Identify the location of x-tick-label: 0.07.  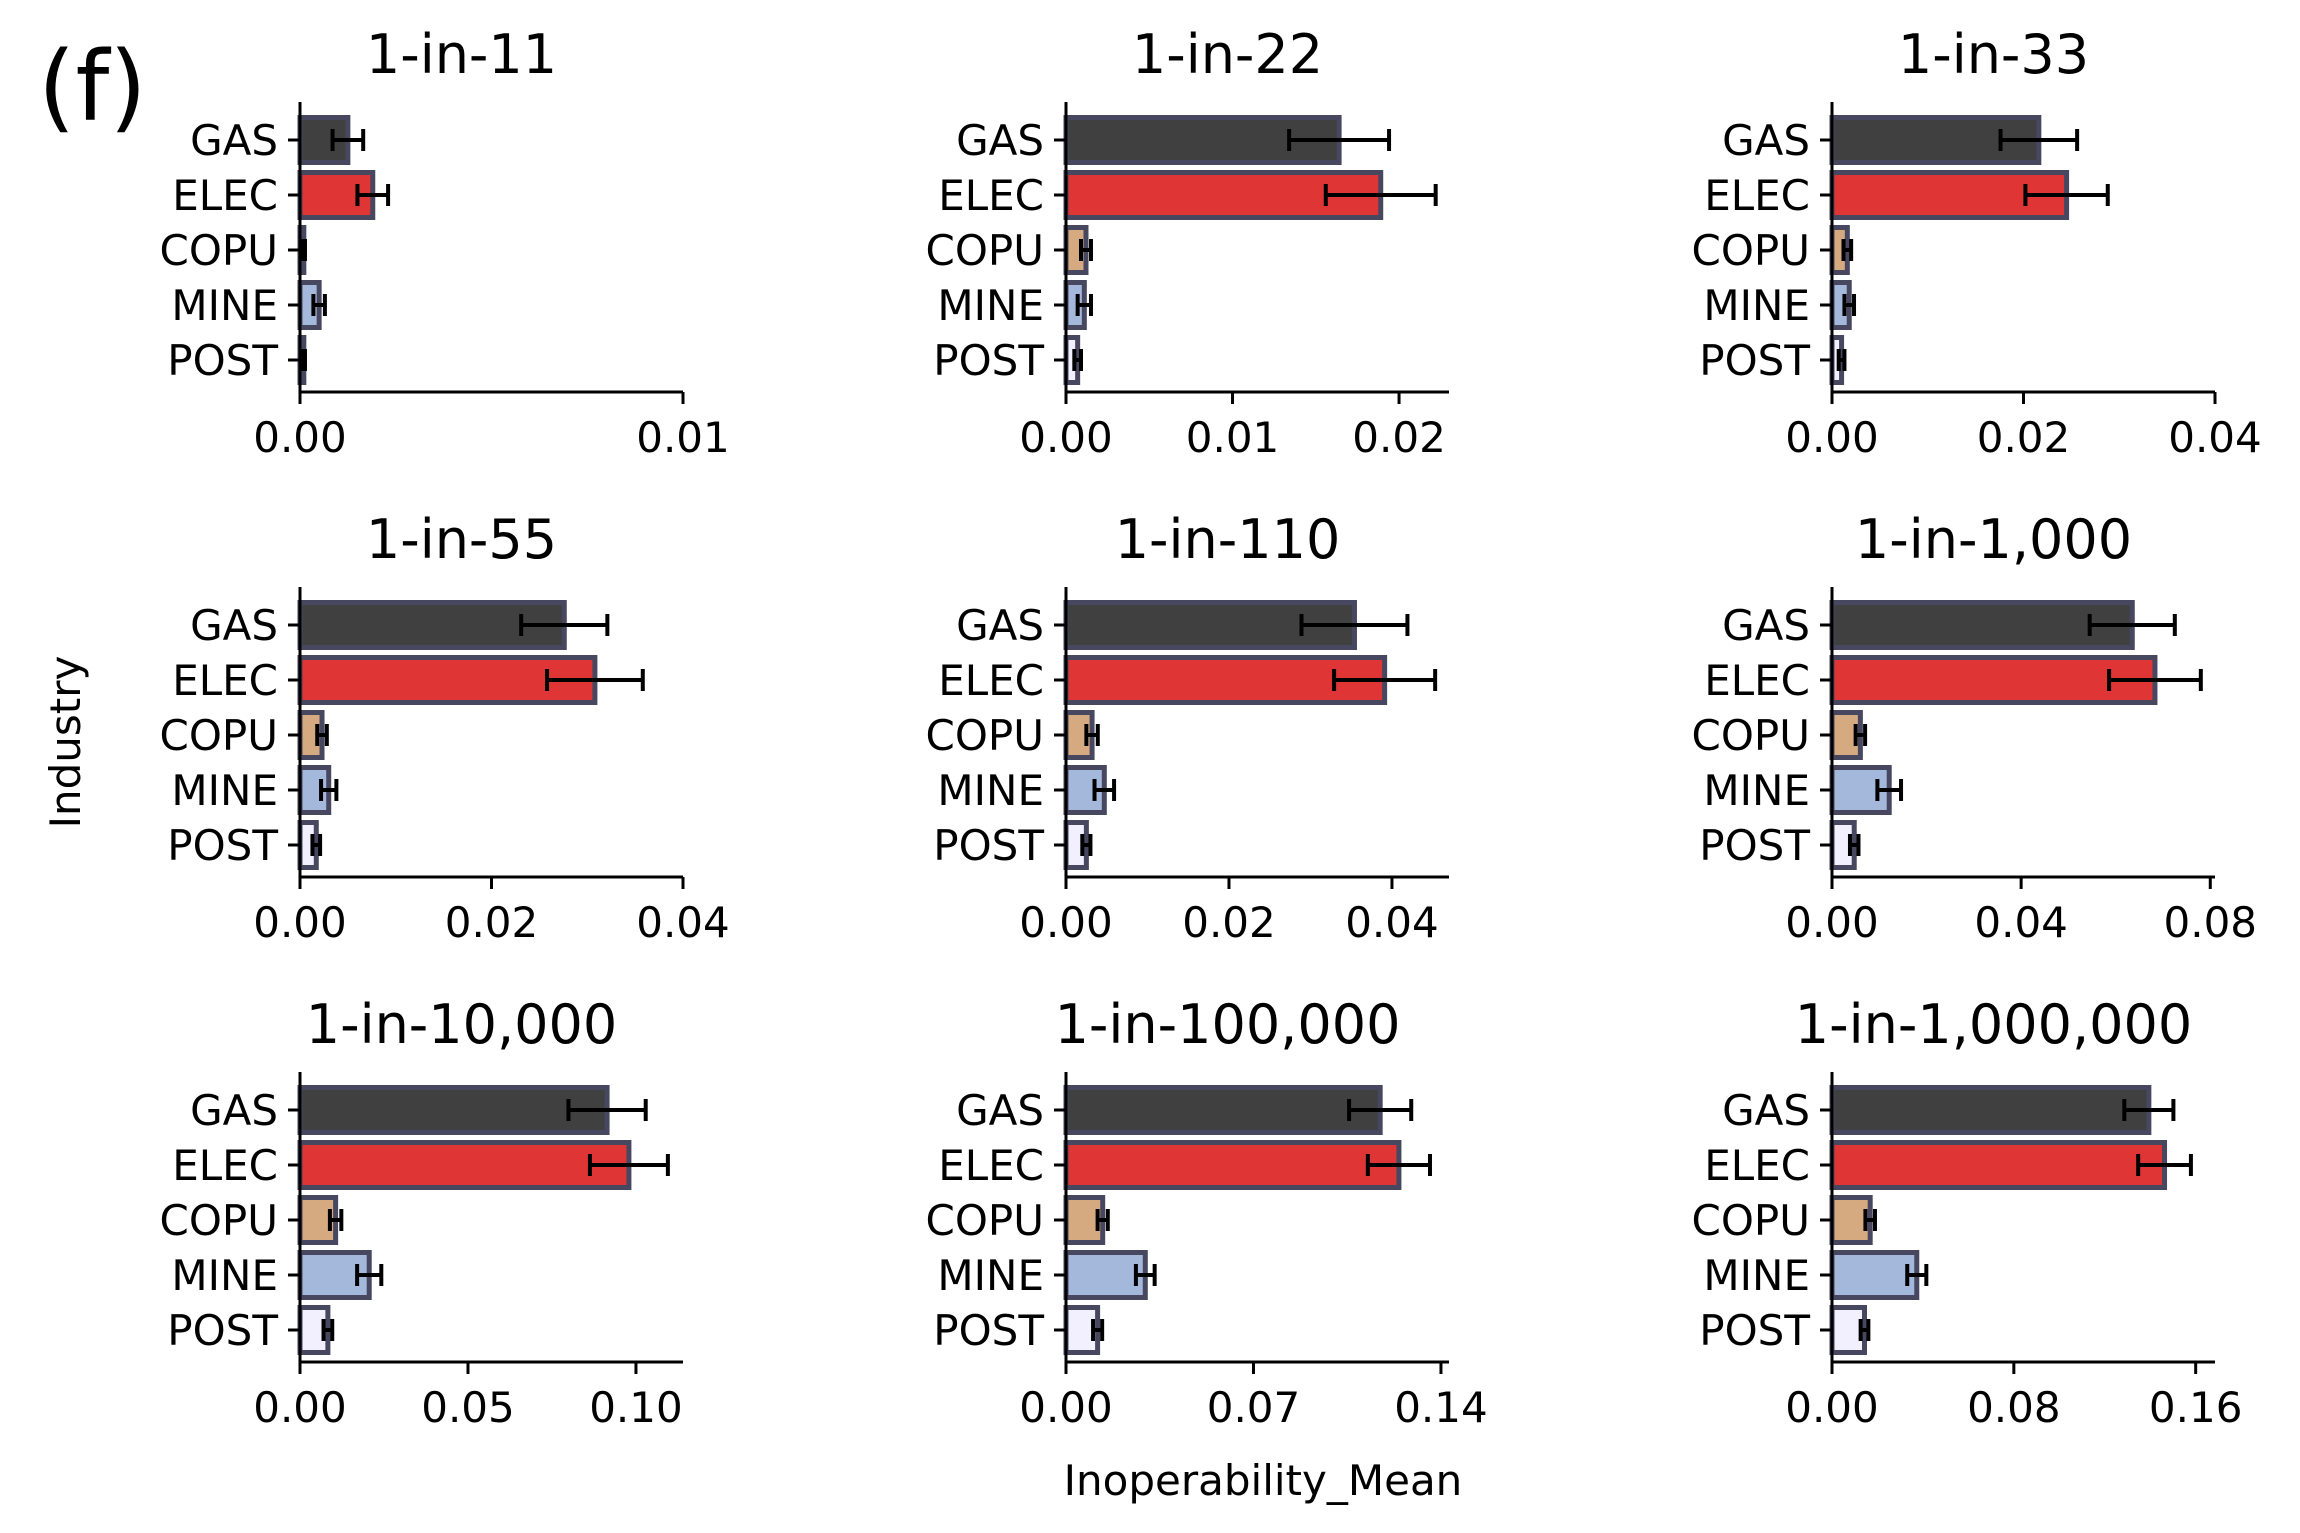
(1254, 1407).